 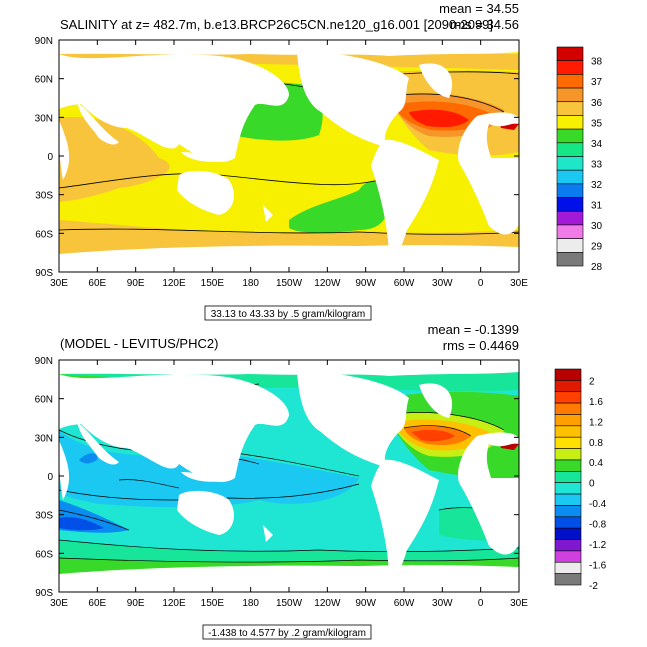 What do you see at coordinates (481, 345) in the screenshot?
I see `bottom-rms-label: rms = 0.4469` at bounding box center [481, 345].